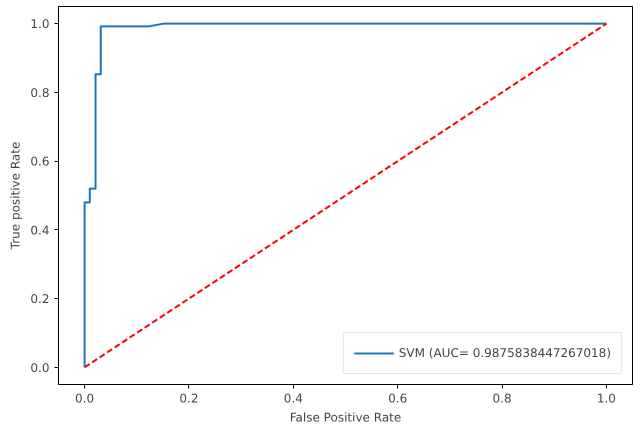 Image resolution: width=640 pixels, height=434 pixels. What do you see at coordinates (40, 93) in the screenshot?
I see `y-tick-label: 0.8` at bounding box center [40, 93].